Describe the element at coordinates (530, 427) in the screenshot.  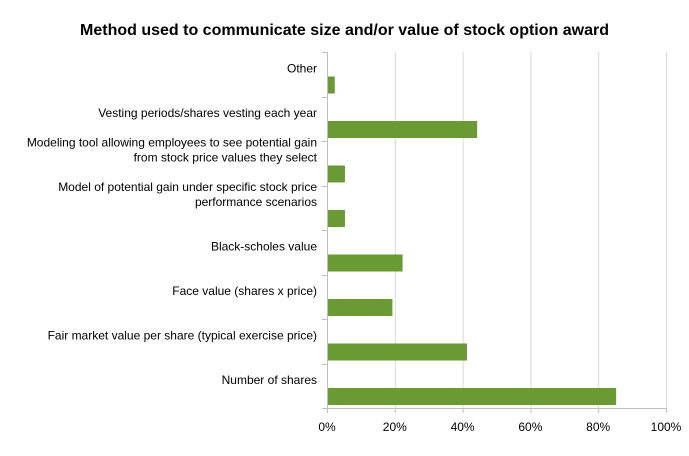
I see `x-tick-label: 60%` at that location.